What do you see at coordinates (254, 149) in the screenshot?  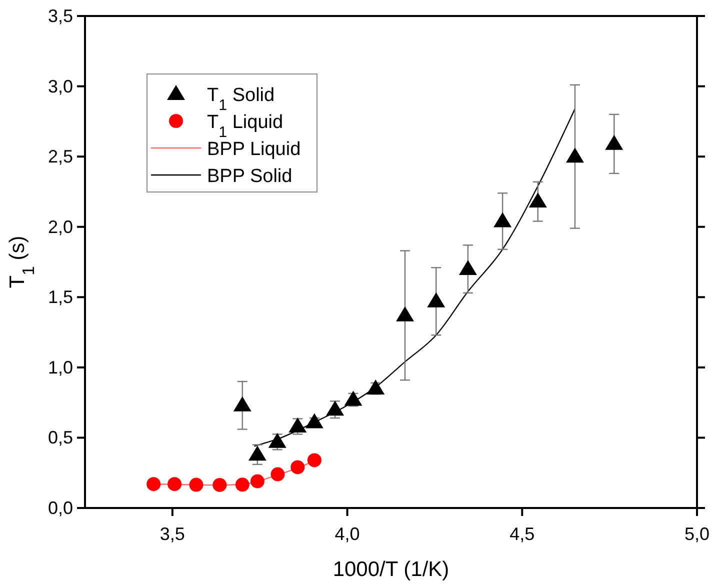 I see `legend-label: BPP Liquid` at bounding box center [254, 149].